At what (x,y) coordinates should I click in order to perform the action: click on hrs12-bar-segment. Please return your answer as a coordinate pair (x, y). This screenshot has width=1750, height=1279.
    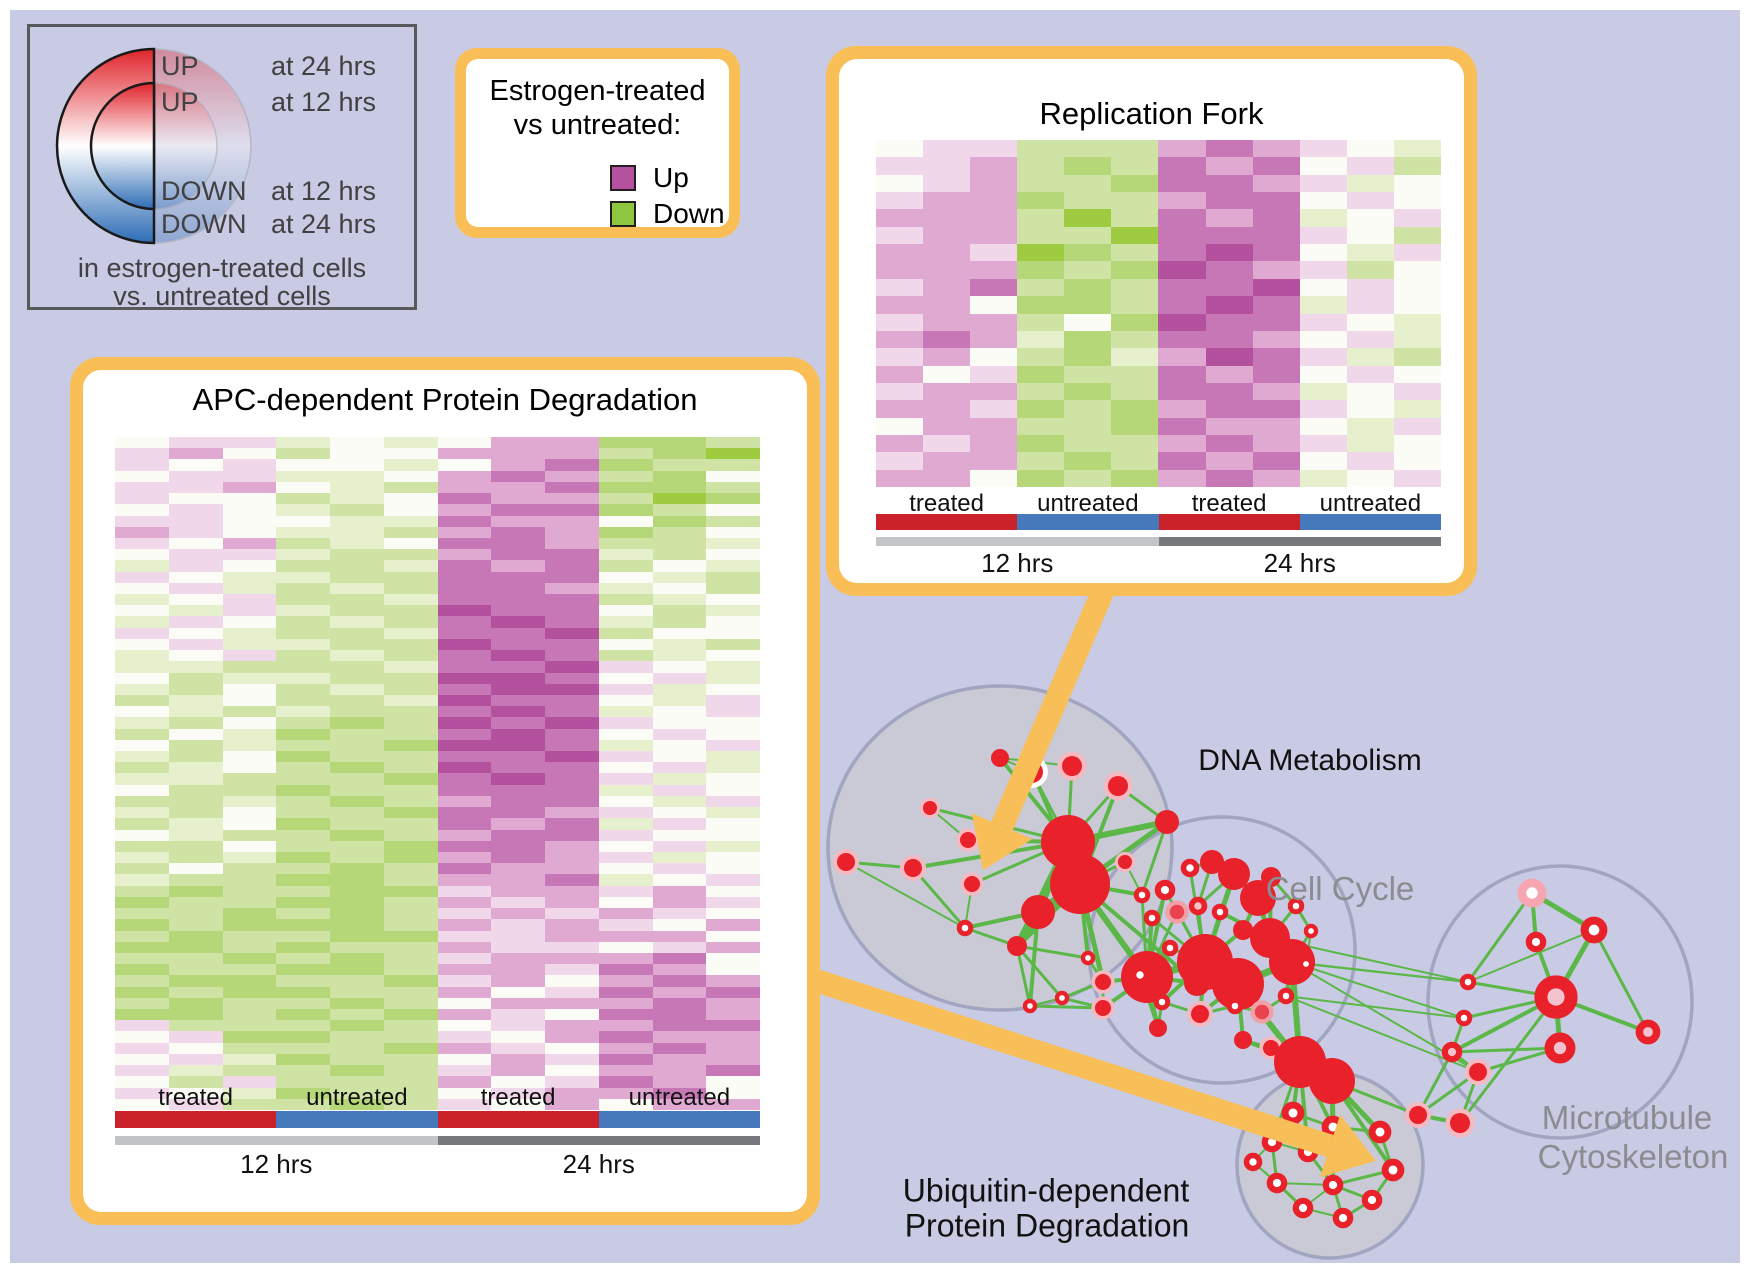
    Looking at the image, I should click on (276, 1140).